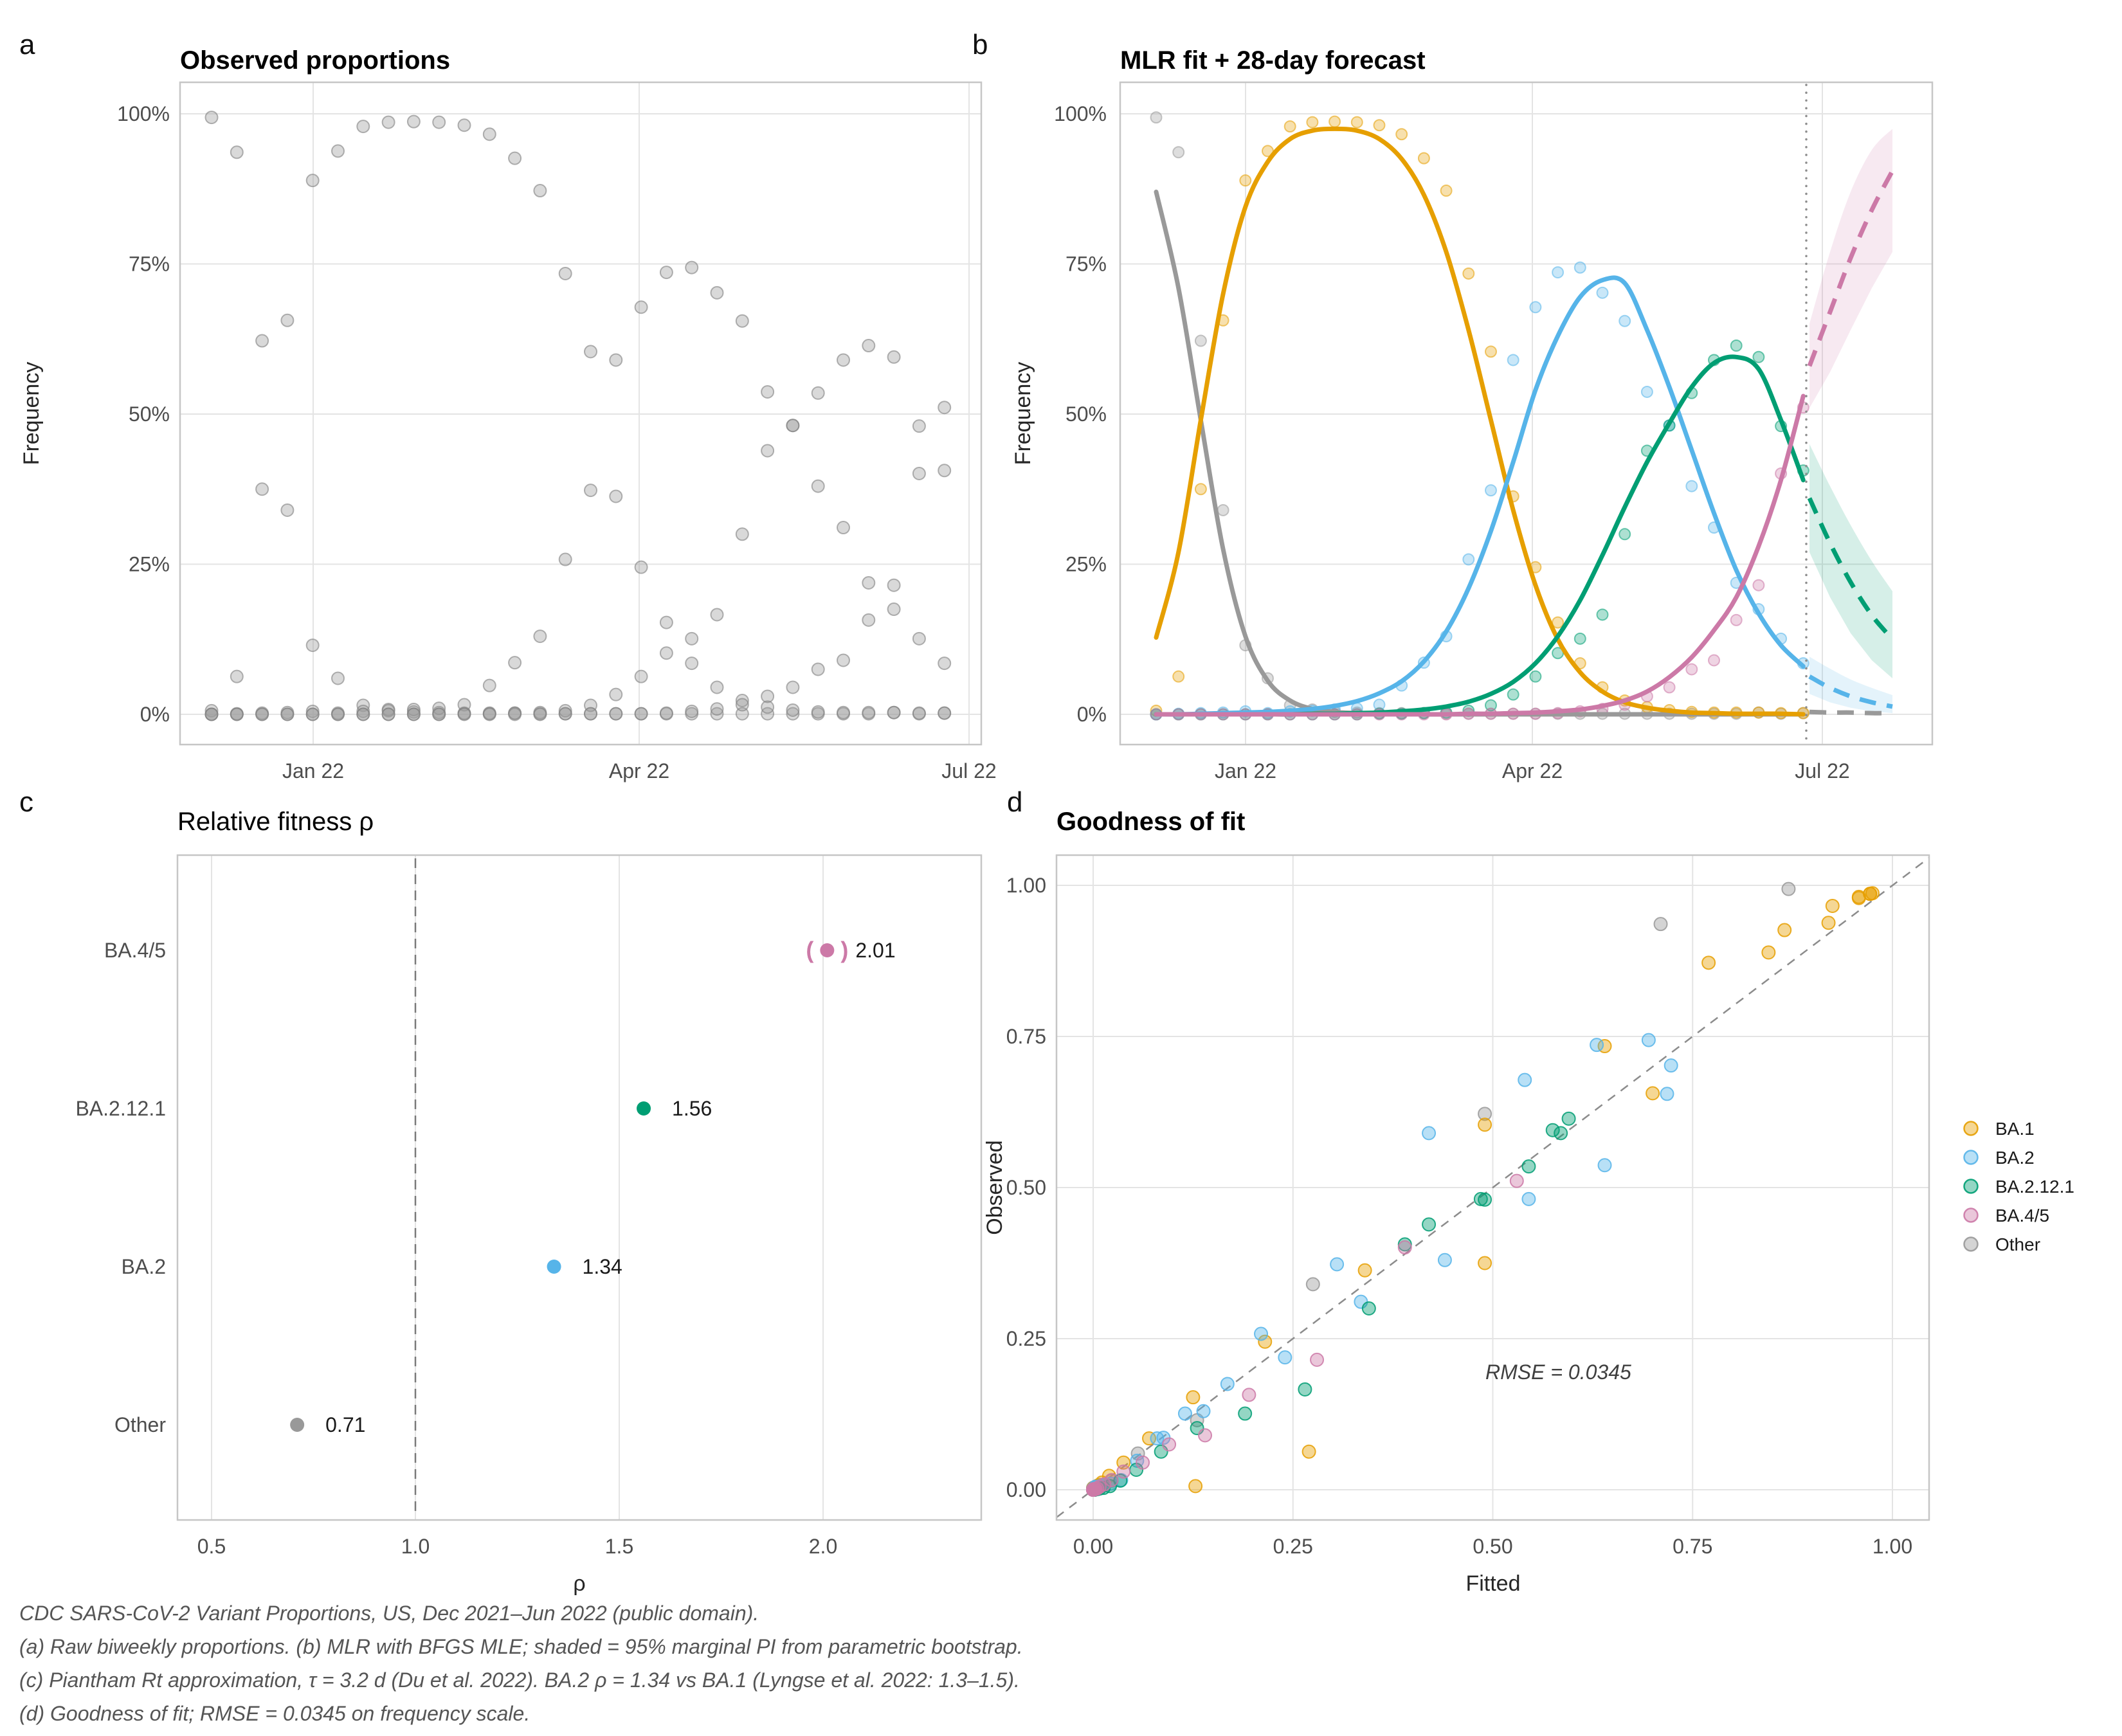  Describe the element at coordinates (619, 1546) in the screenshot. I see `x-tick-label: 1.5` at that location.